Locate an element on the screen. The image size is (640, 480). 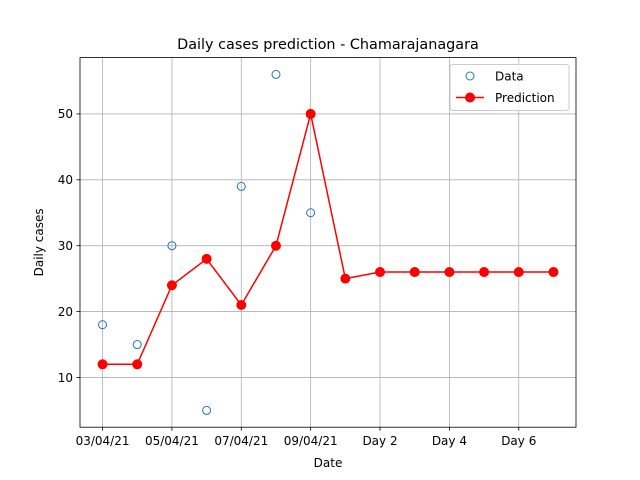
y-axis-label: Daily cases is located at coordinates (39, 242).